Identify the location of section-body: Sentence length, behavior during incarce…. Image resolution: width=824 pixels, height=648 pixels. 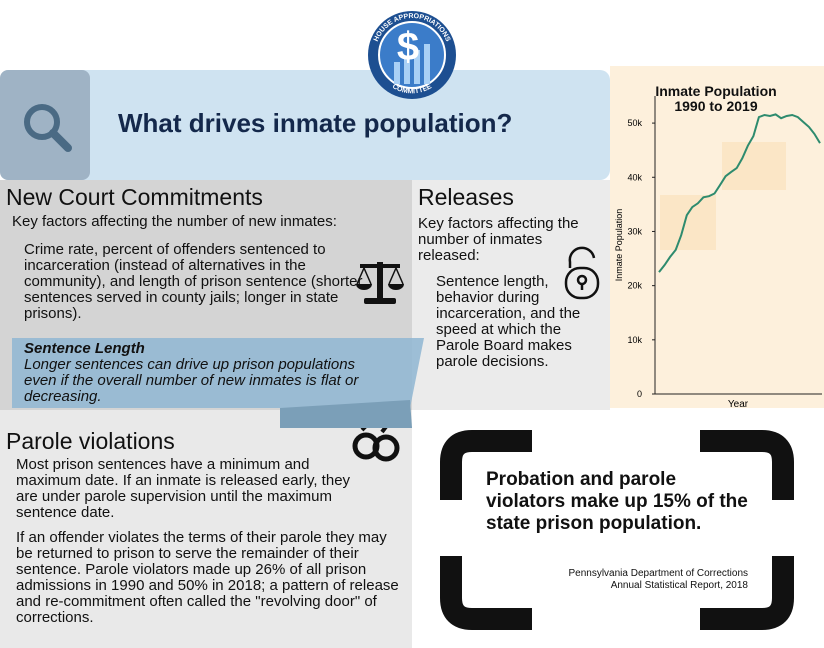
(508, 321).